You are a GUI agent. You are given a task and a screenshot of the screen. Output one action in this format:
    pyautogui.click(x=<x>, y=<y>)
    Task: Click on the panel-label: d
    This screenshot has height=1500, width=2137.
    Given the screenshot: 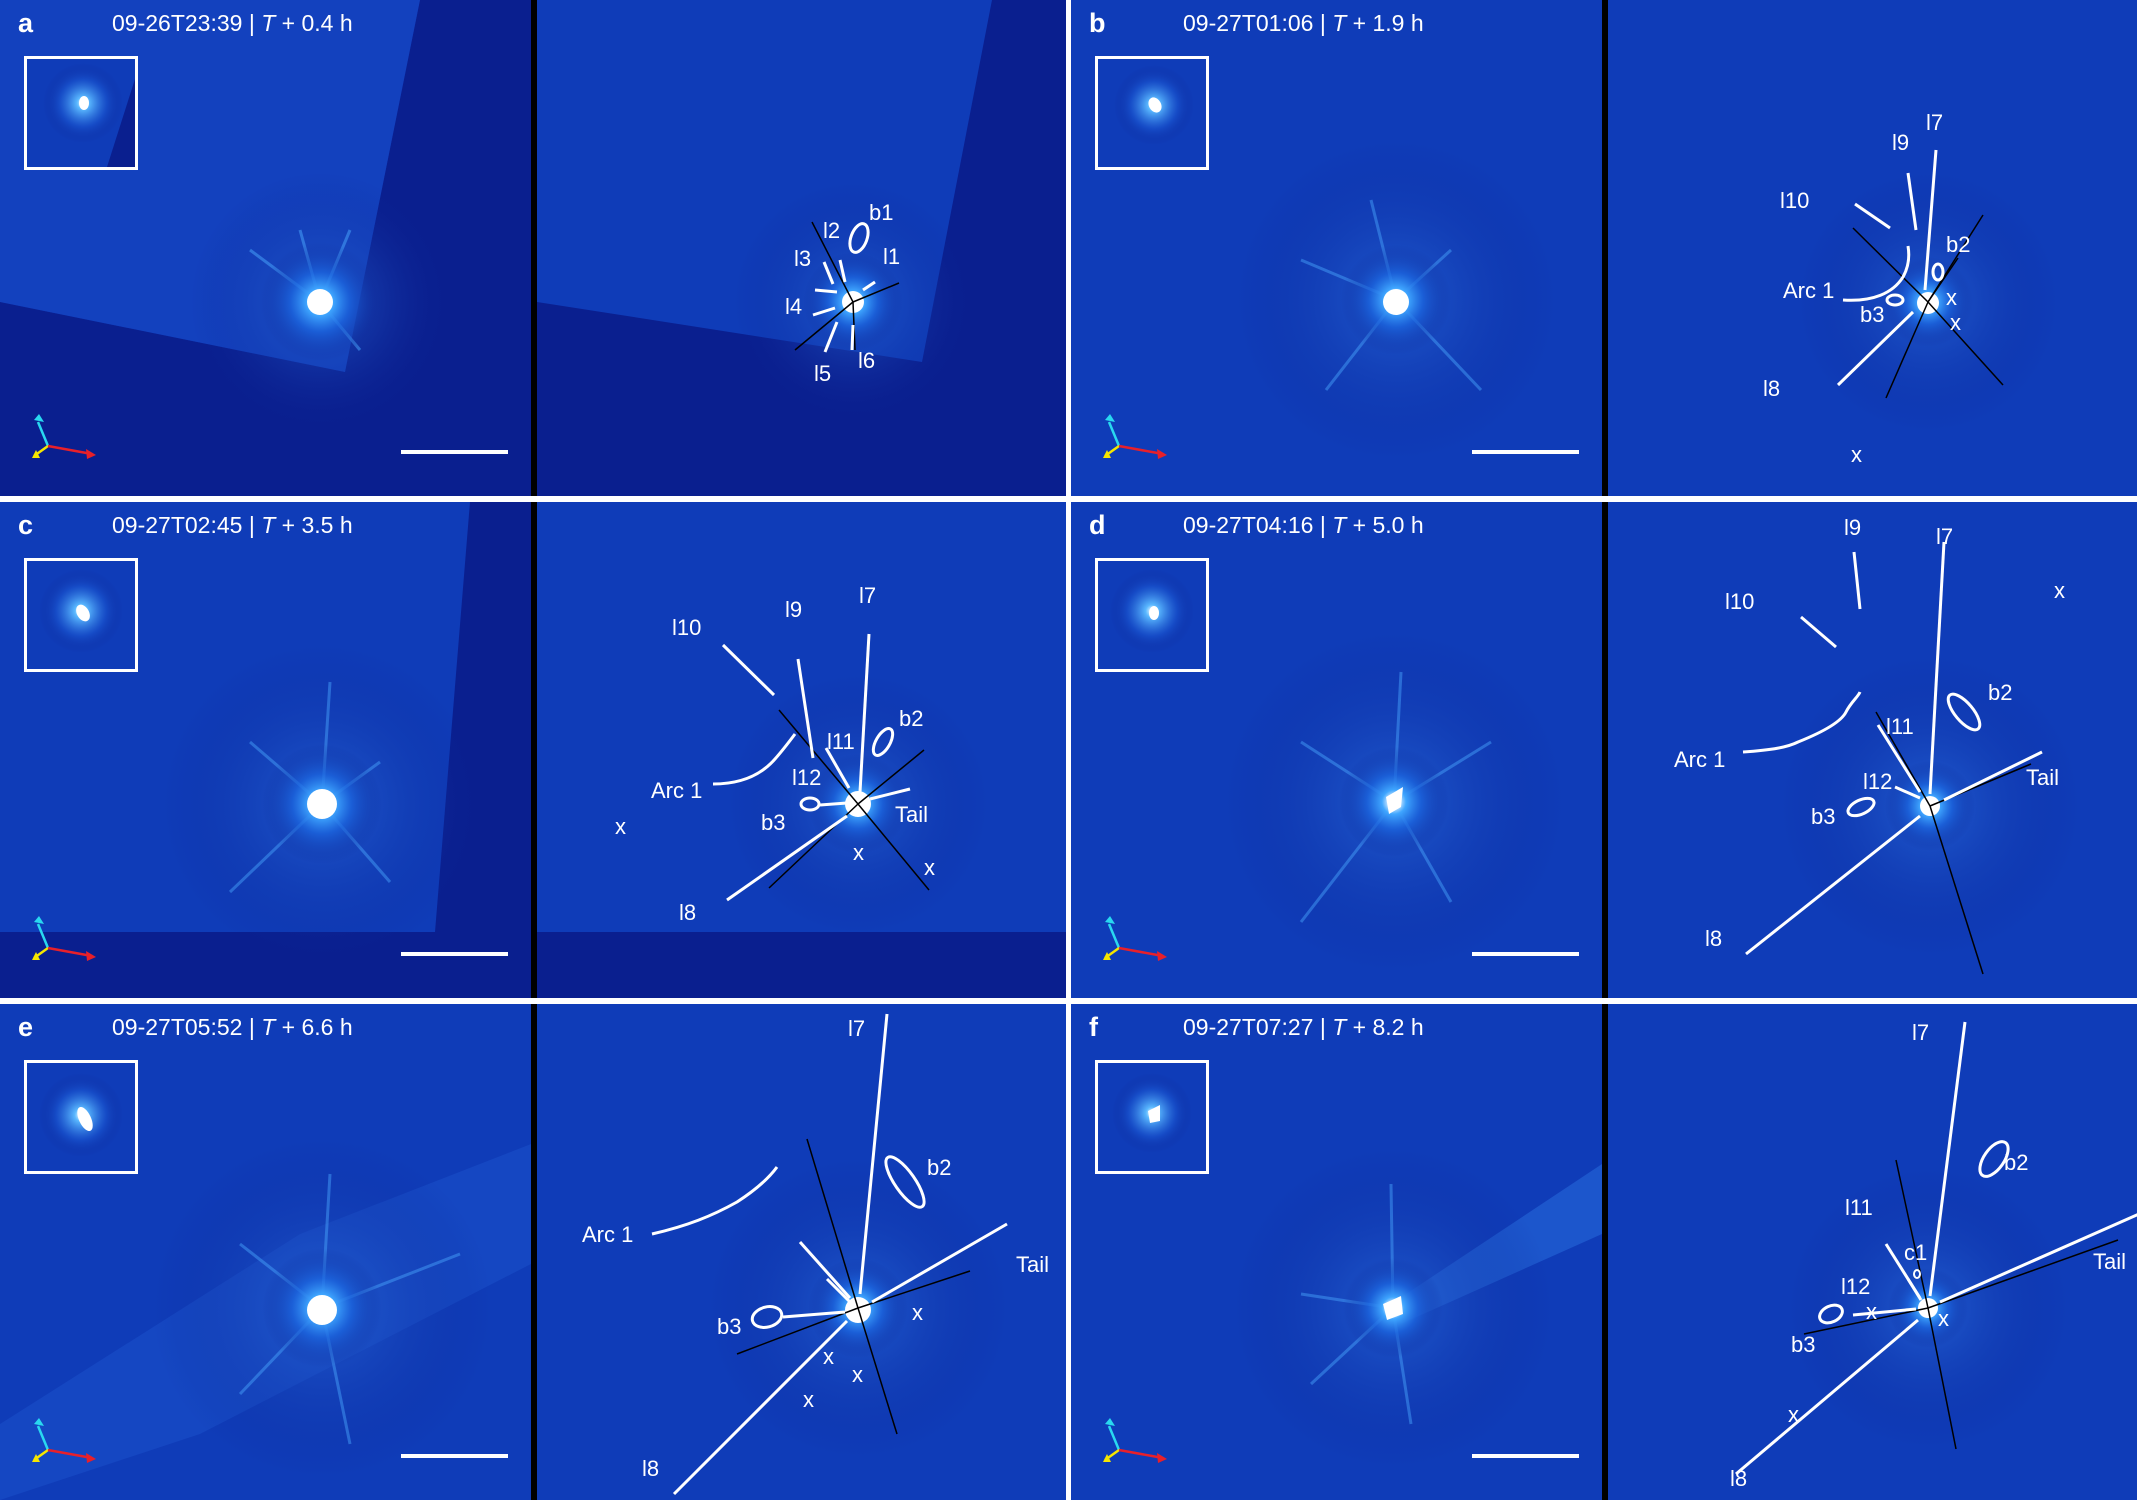 What is the action you would take?
    pyautogui.click(x=1097, y=525)
    